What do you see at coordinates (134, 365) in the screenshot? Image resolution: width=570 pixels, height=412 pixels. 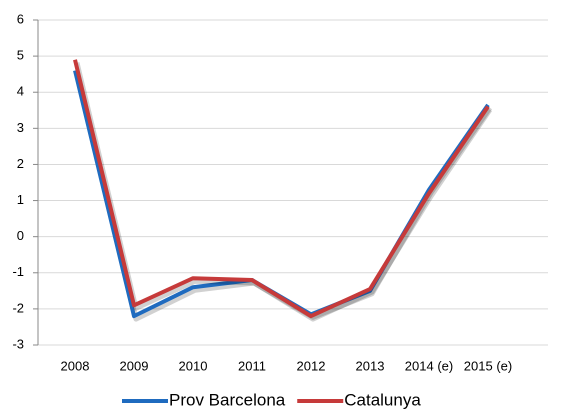 I see `x-tick-label: 2009` at bounding box center [134, 365].